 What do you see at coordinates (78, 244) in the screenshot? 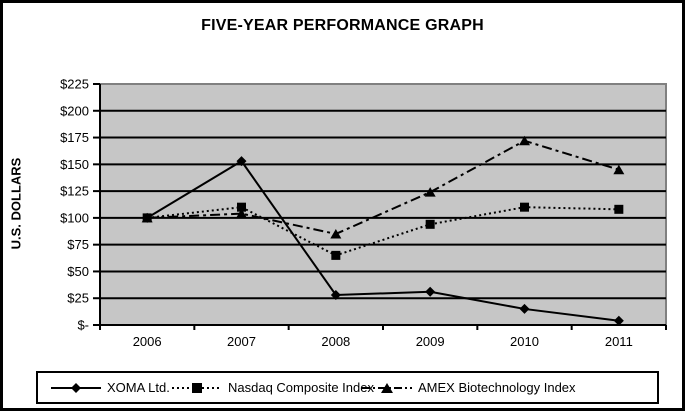
I see `y-tick-label: $75` at bounding box center [78, 244].